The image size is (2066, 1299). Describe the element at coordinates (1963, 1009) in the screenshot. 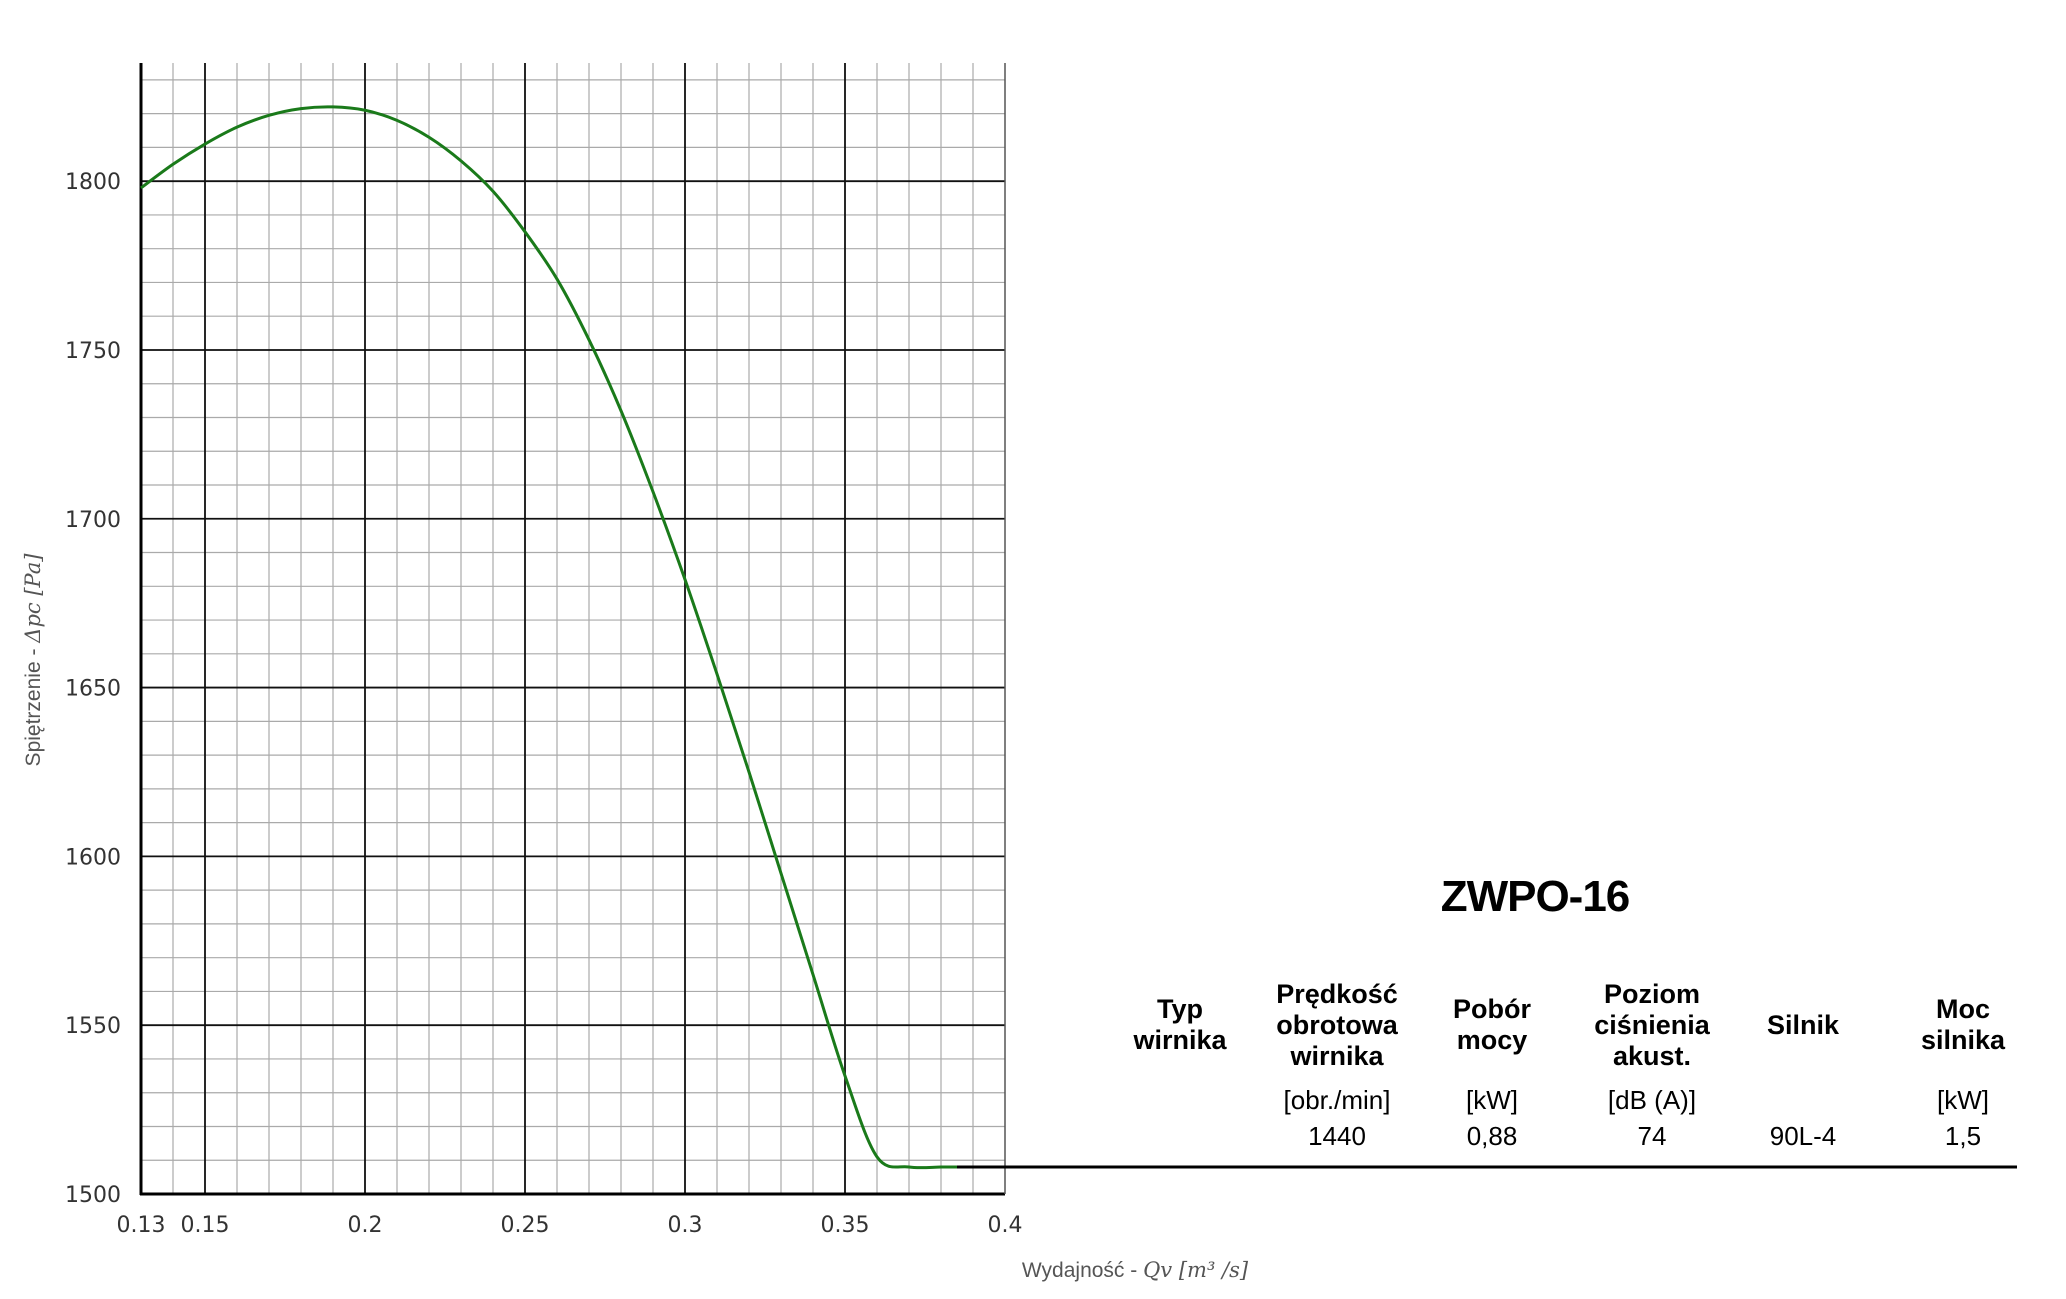

I see `spec-header-line: Moc` at that location.